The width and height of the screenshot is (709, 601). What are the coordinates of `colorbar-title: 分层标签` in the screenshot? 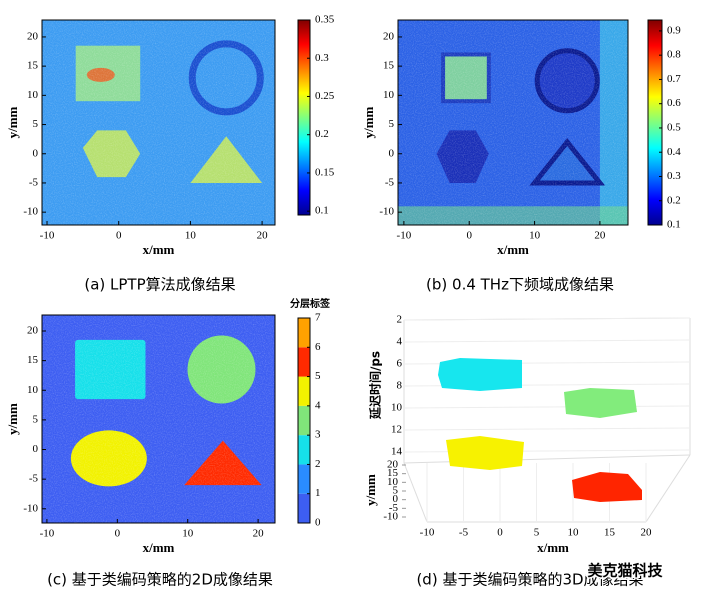 It's located at (310, 303).